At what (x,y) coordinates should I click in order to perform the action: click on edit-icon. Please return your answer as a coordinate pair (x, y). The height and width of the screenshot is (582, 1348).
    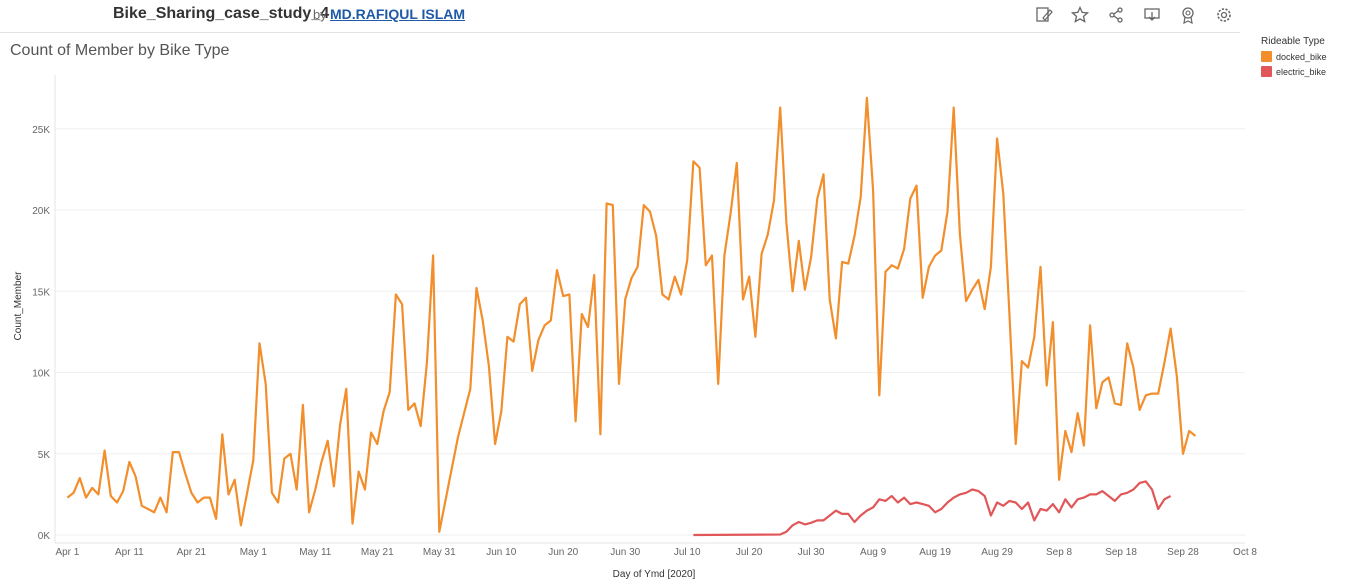
    Looking at the image, I should click on (1044, 15).